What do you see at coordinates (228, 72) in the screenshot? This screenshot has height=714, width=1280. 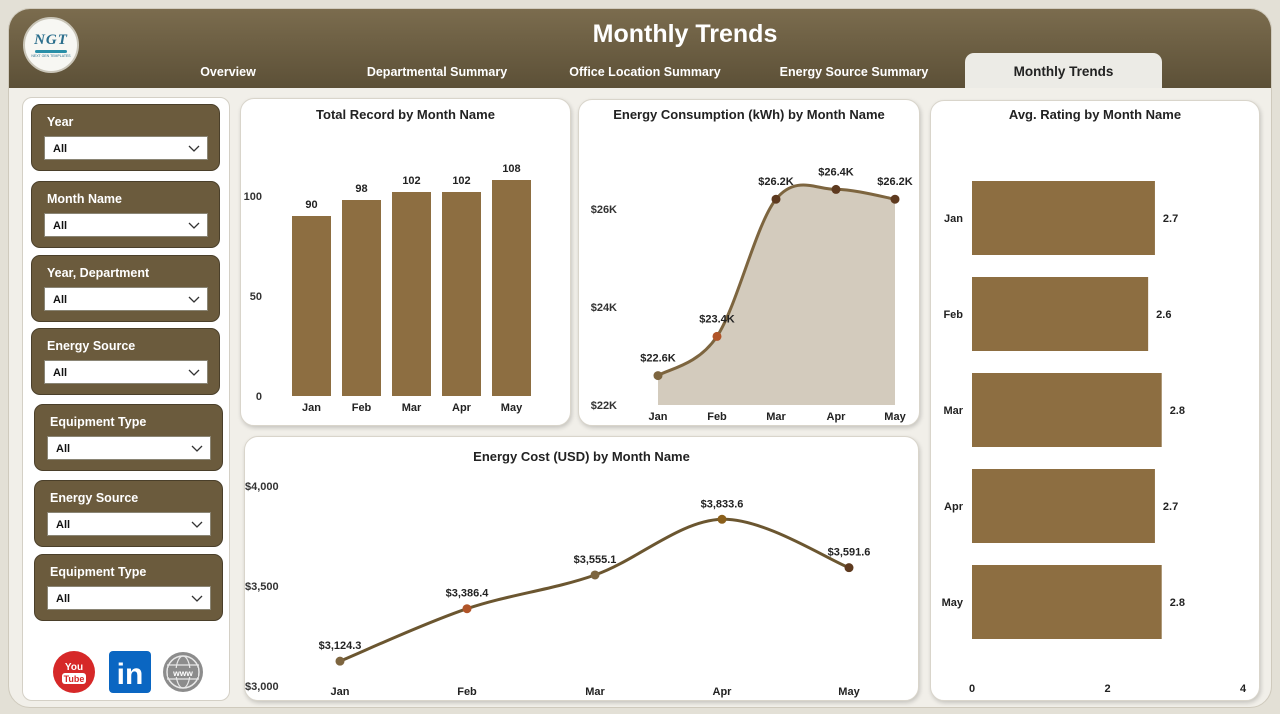 I see `tab-overview: Overview` at bounding box center [228, 72].